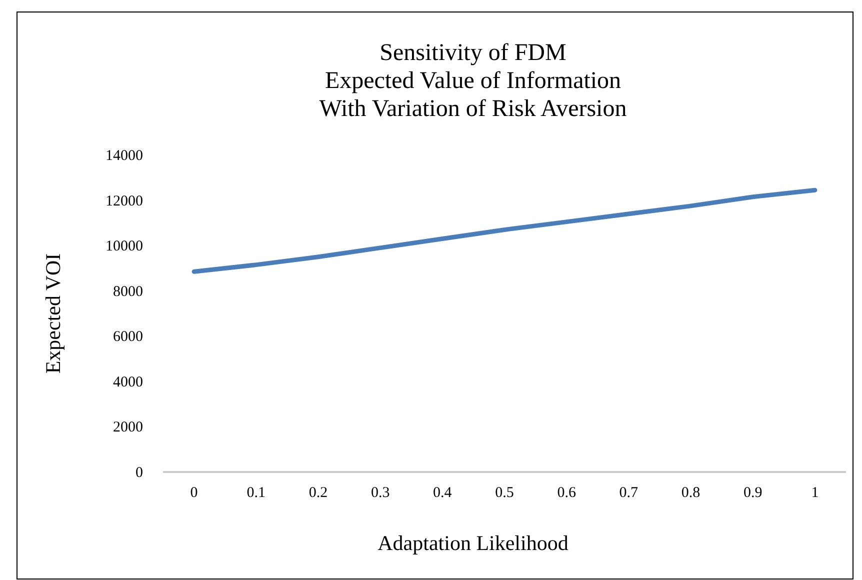  Describe the element at coordinates (128, 428) in the screenshot. I see `y-tick-label: 2000` at that location.